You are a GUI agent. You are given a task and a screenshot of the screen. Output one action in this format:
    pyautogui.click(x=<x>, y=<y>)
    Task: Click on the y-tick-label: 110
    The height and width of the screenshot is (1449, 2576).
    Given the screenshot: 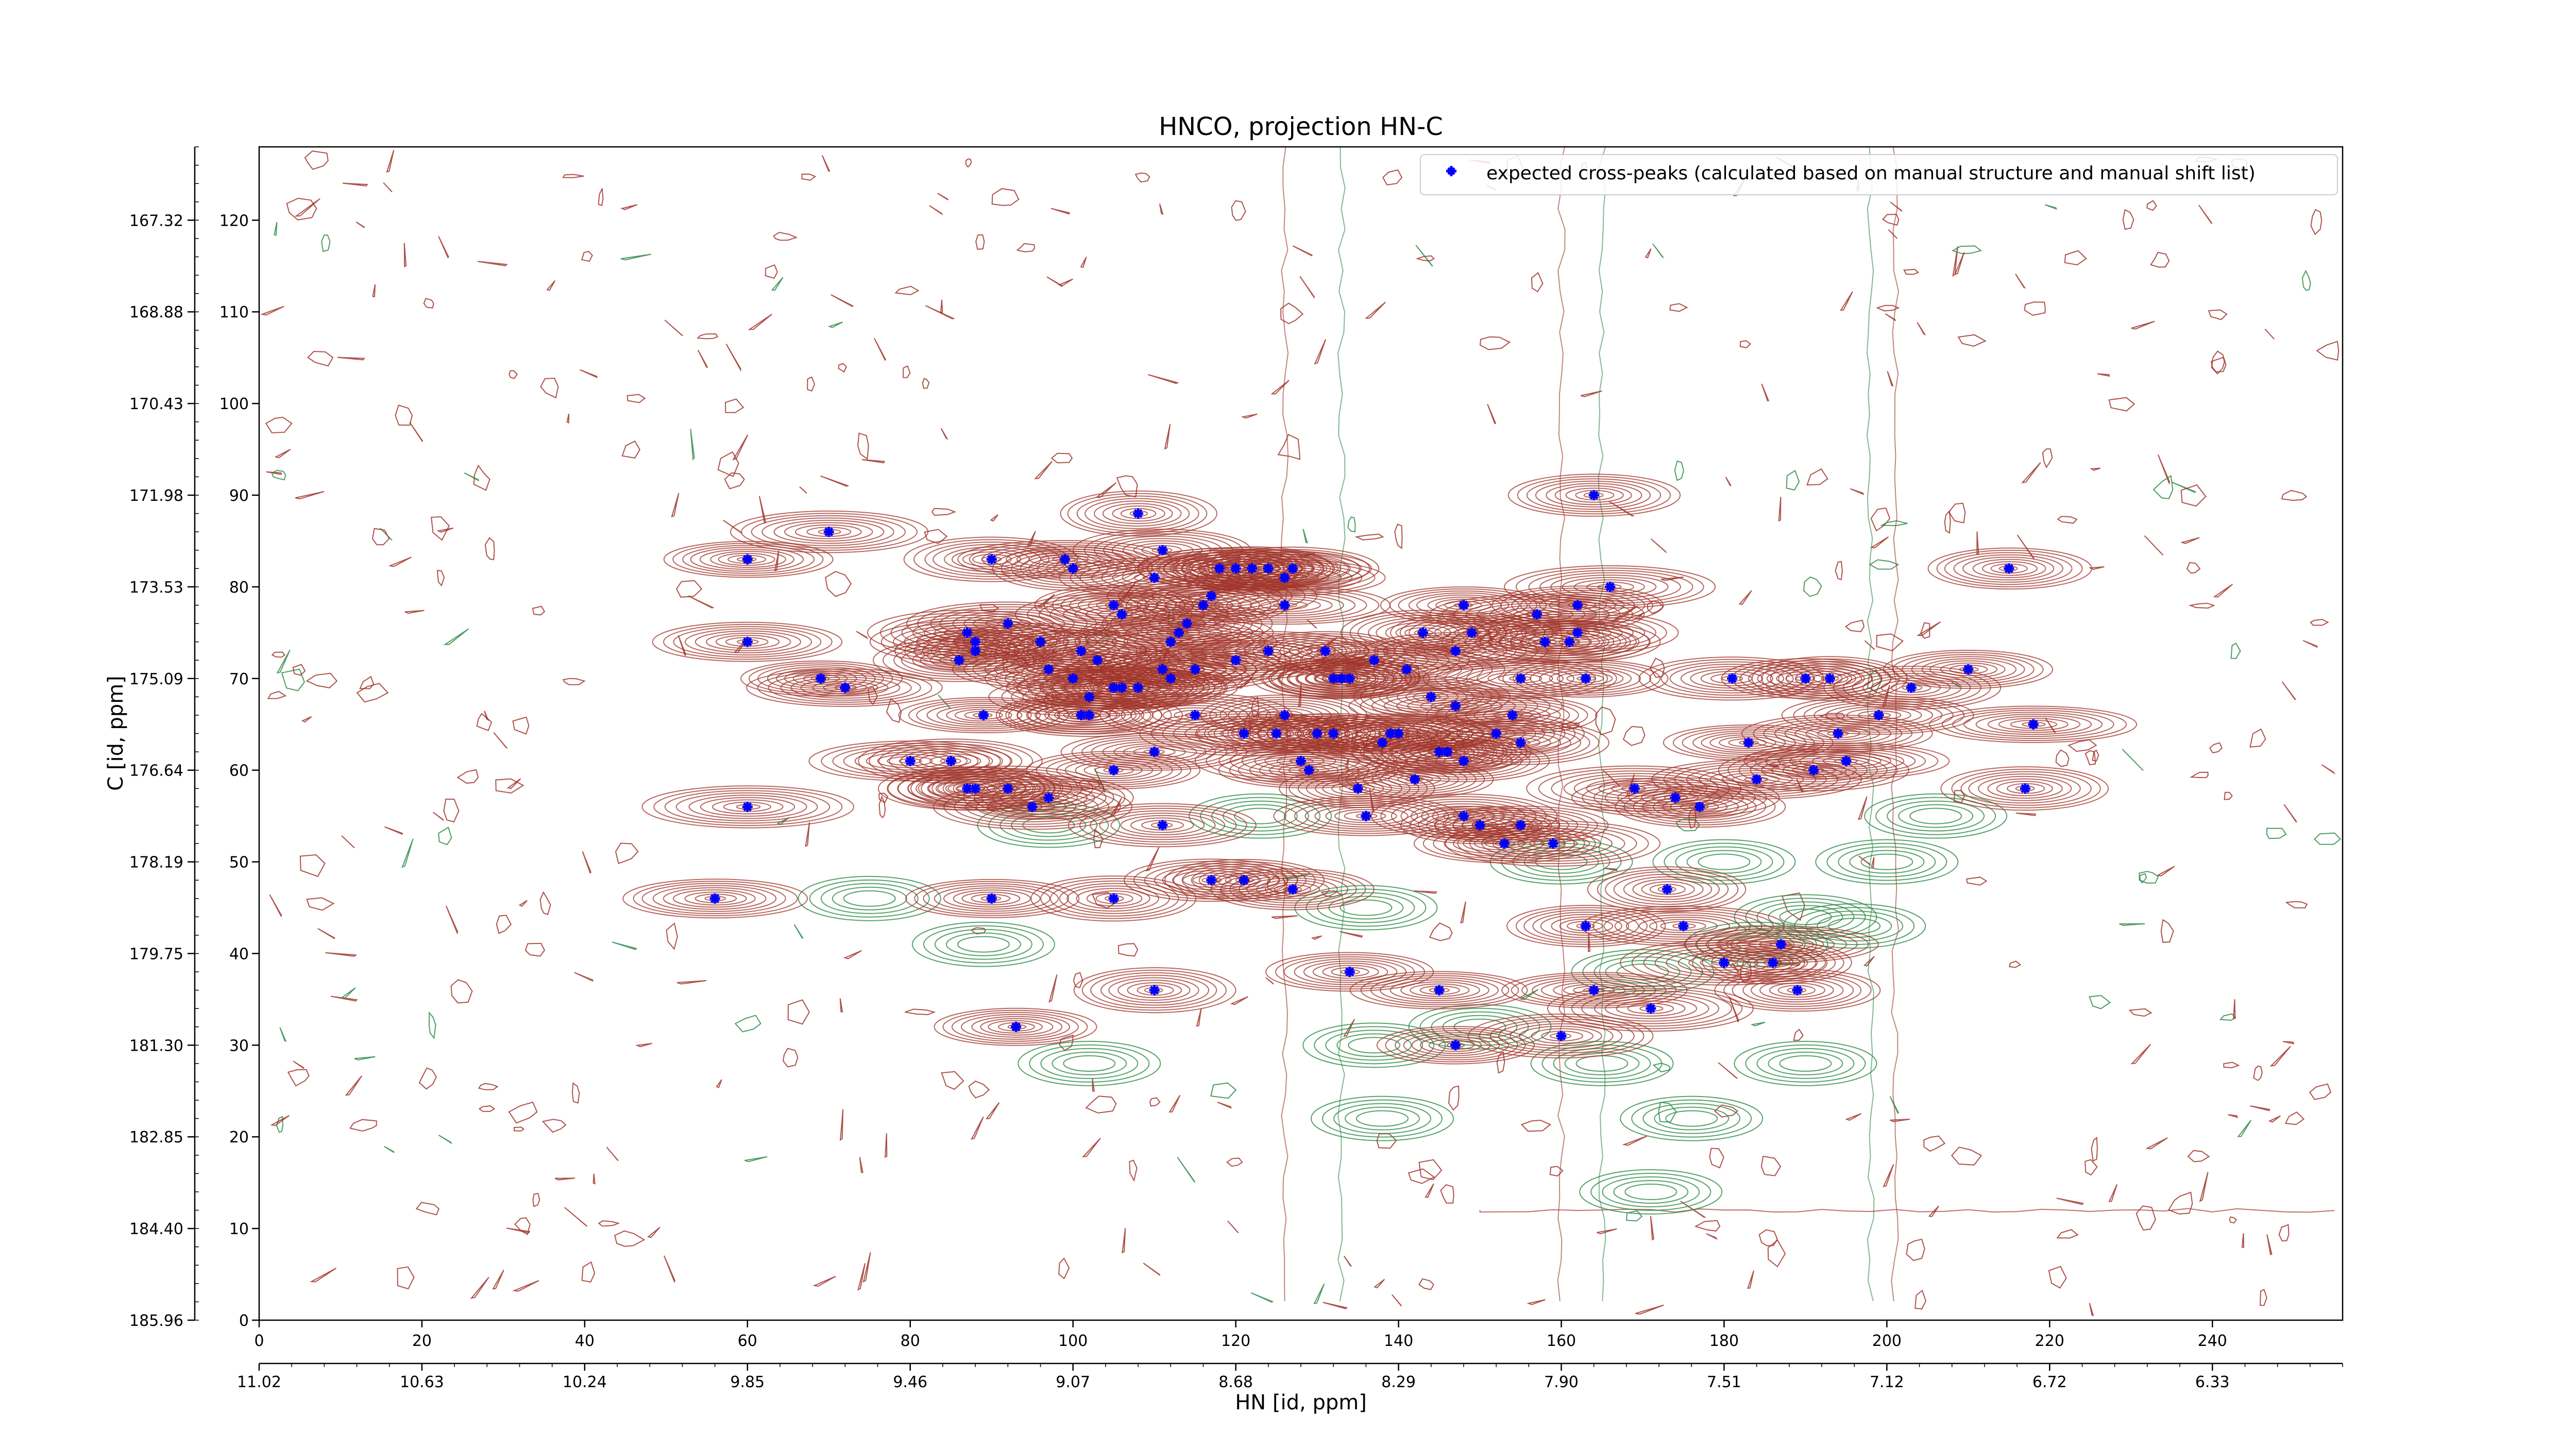 What is the action you would take?
    pyautogui.click(x=234, y=313)
    